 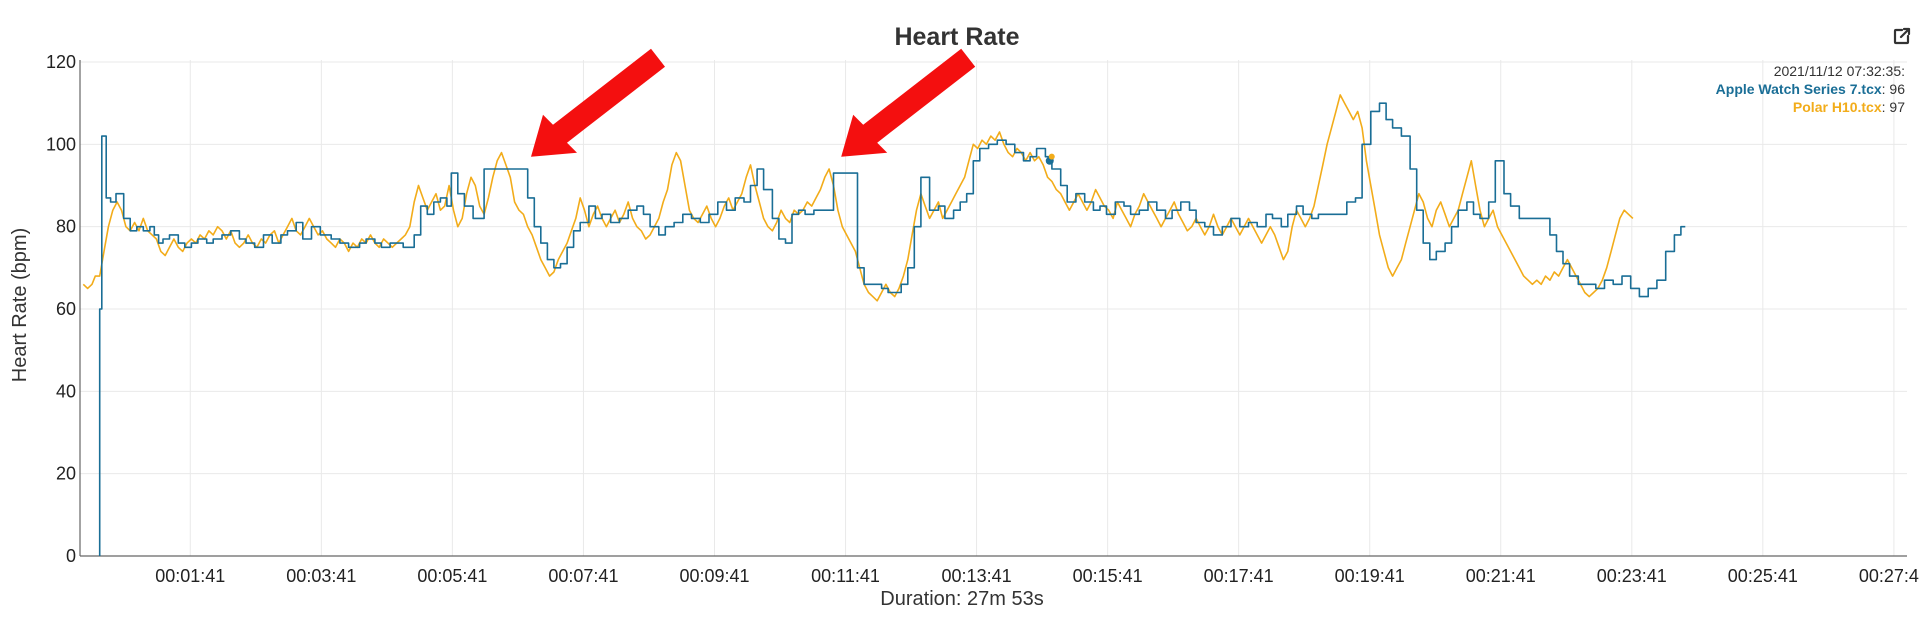 What do you see at coordinates (190, 576) in the screenshot?
I see `x-tick-label: 00:01:41` at bounding box center [190, 576].